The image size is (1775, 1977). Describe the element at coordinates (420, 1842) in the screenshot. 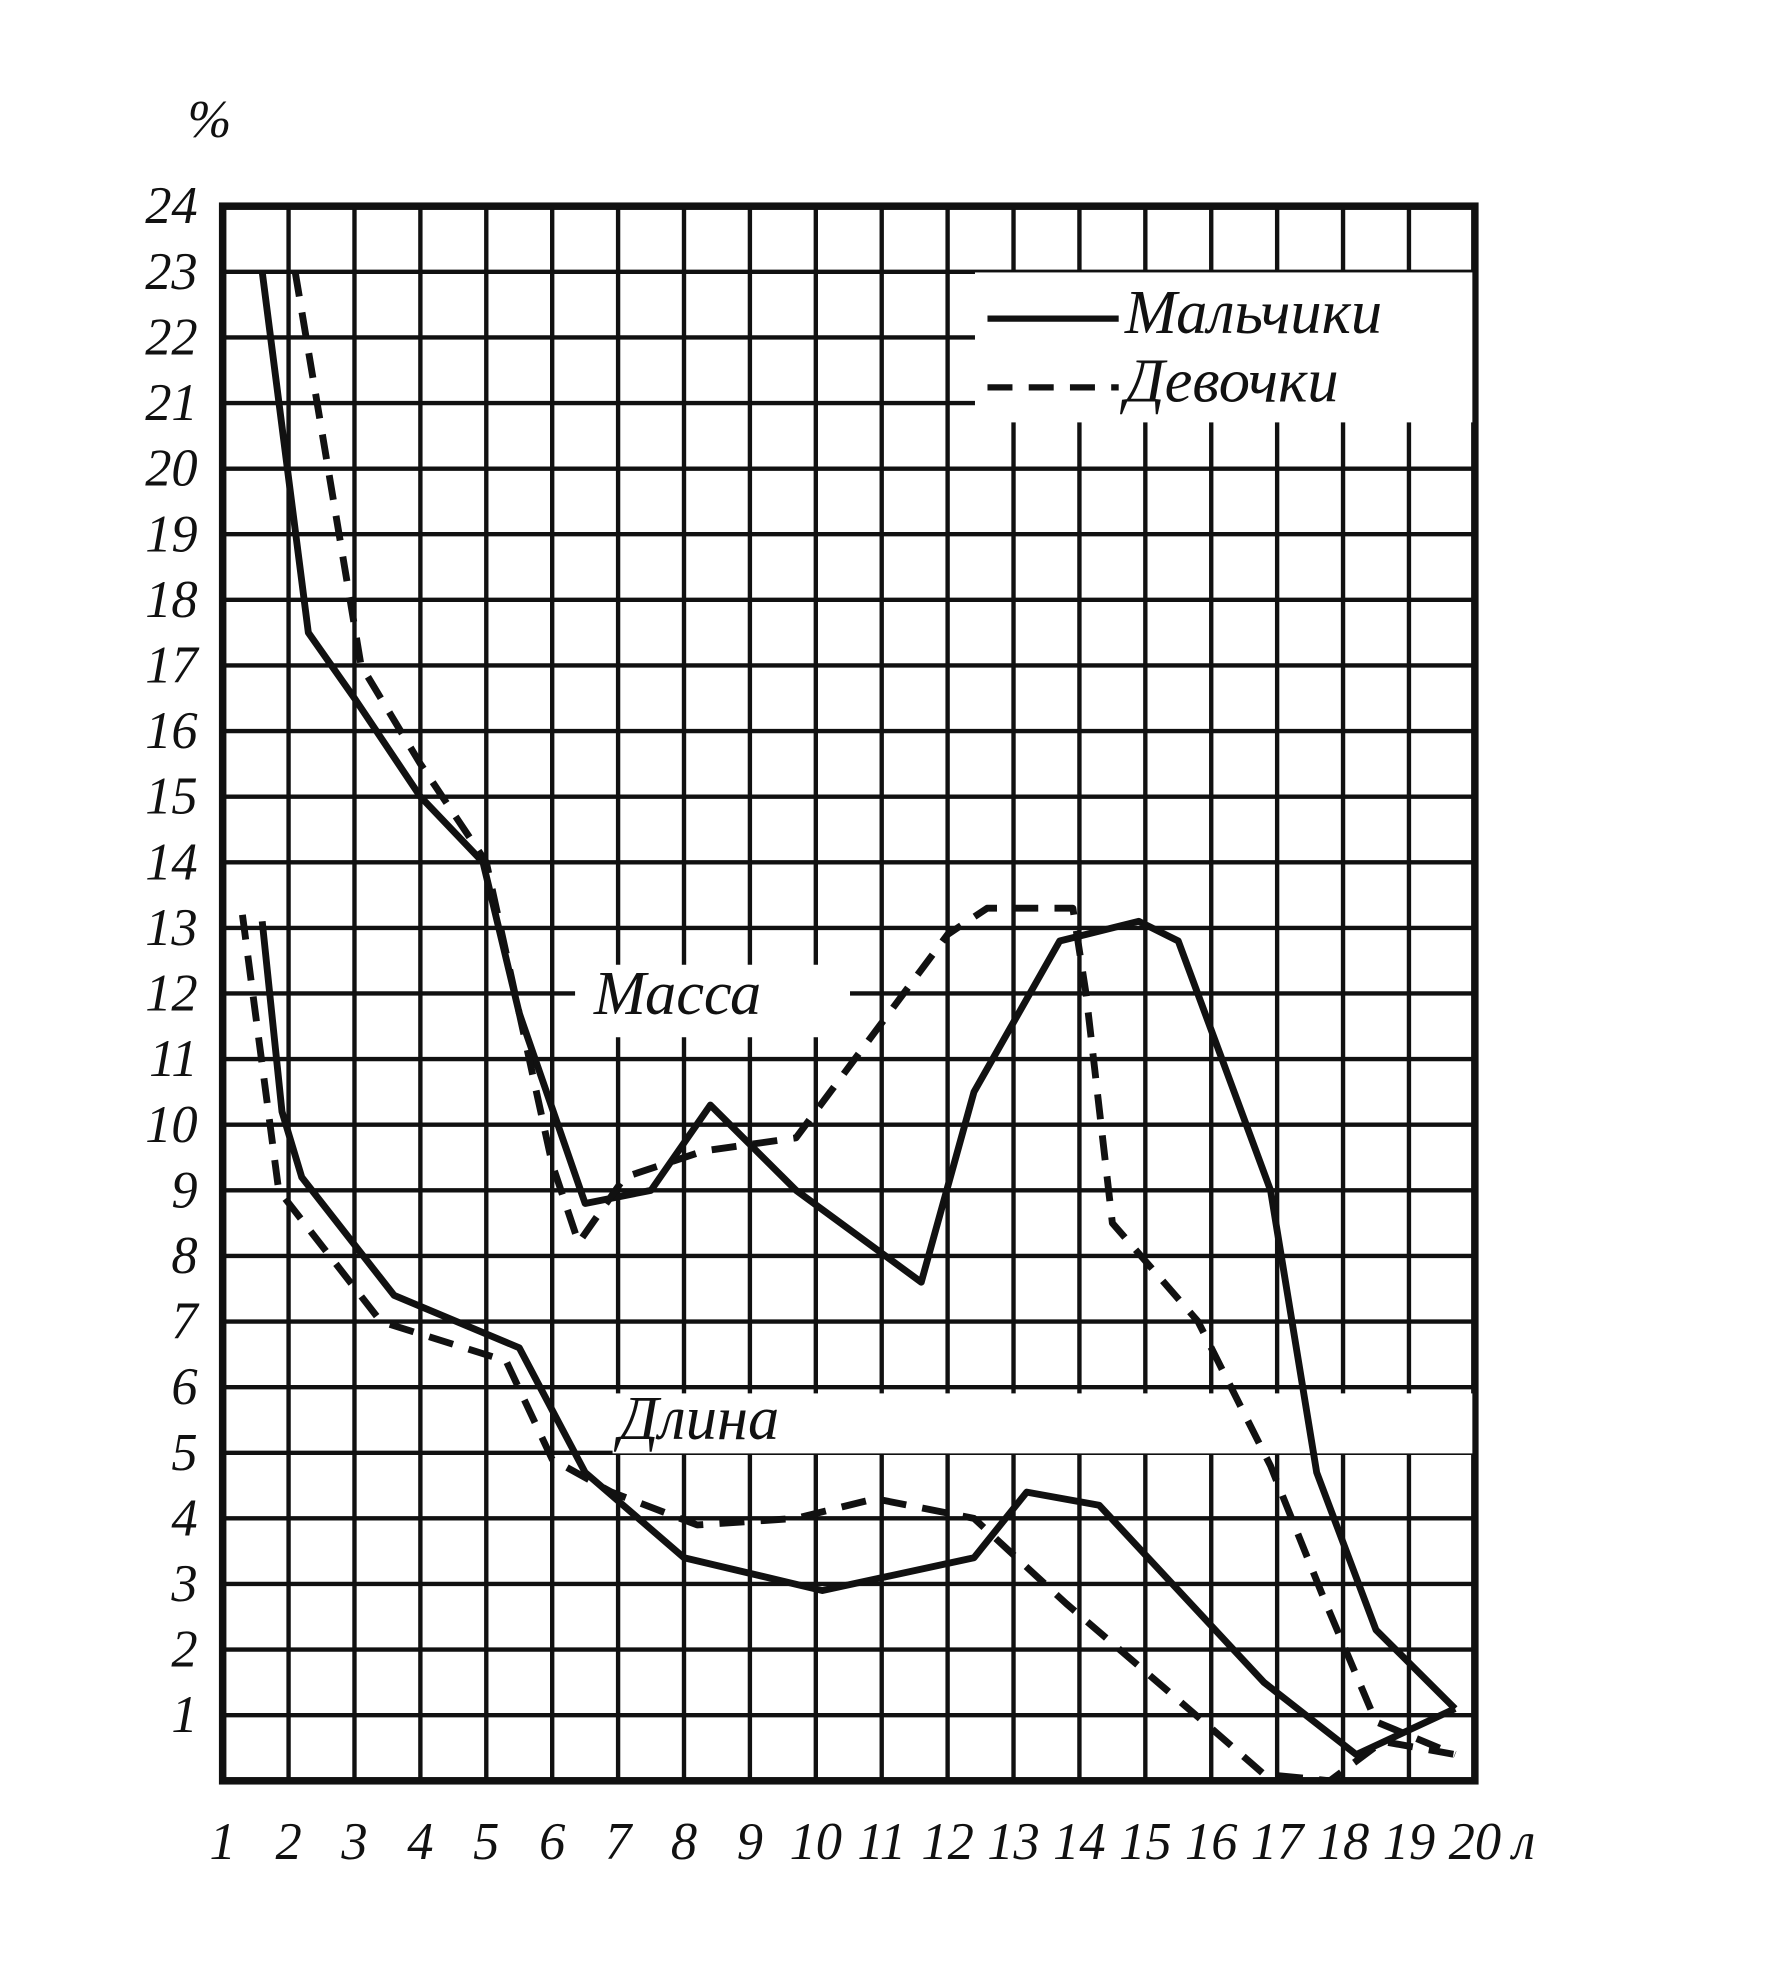

I see `x-tick-label: 4` at that location.